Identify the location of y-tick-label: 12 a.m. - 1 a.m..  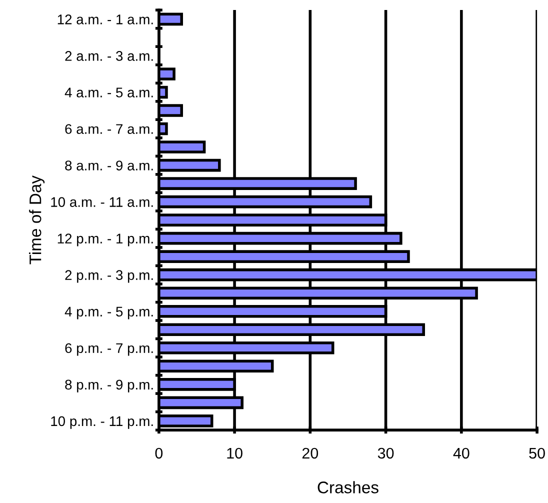
(105, 19).